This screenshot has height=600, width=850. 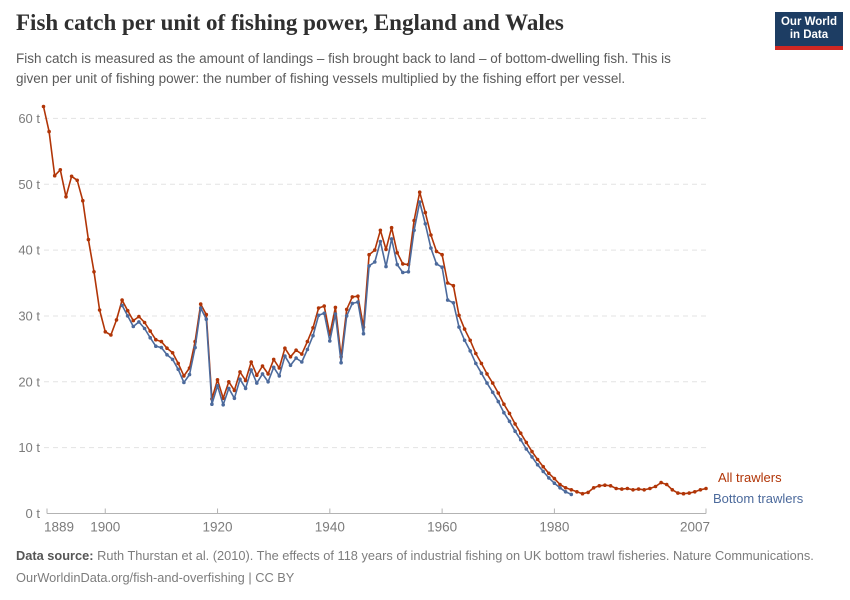 I want to click on x-tick-label-2007: 2007, so click(x=695, y=527).